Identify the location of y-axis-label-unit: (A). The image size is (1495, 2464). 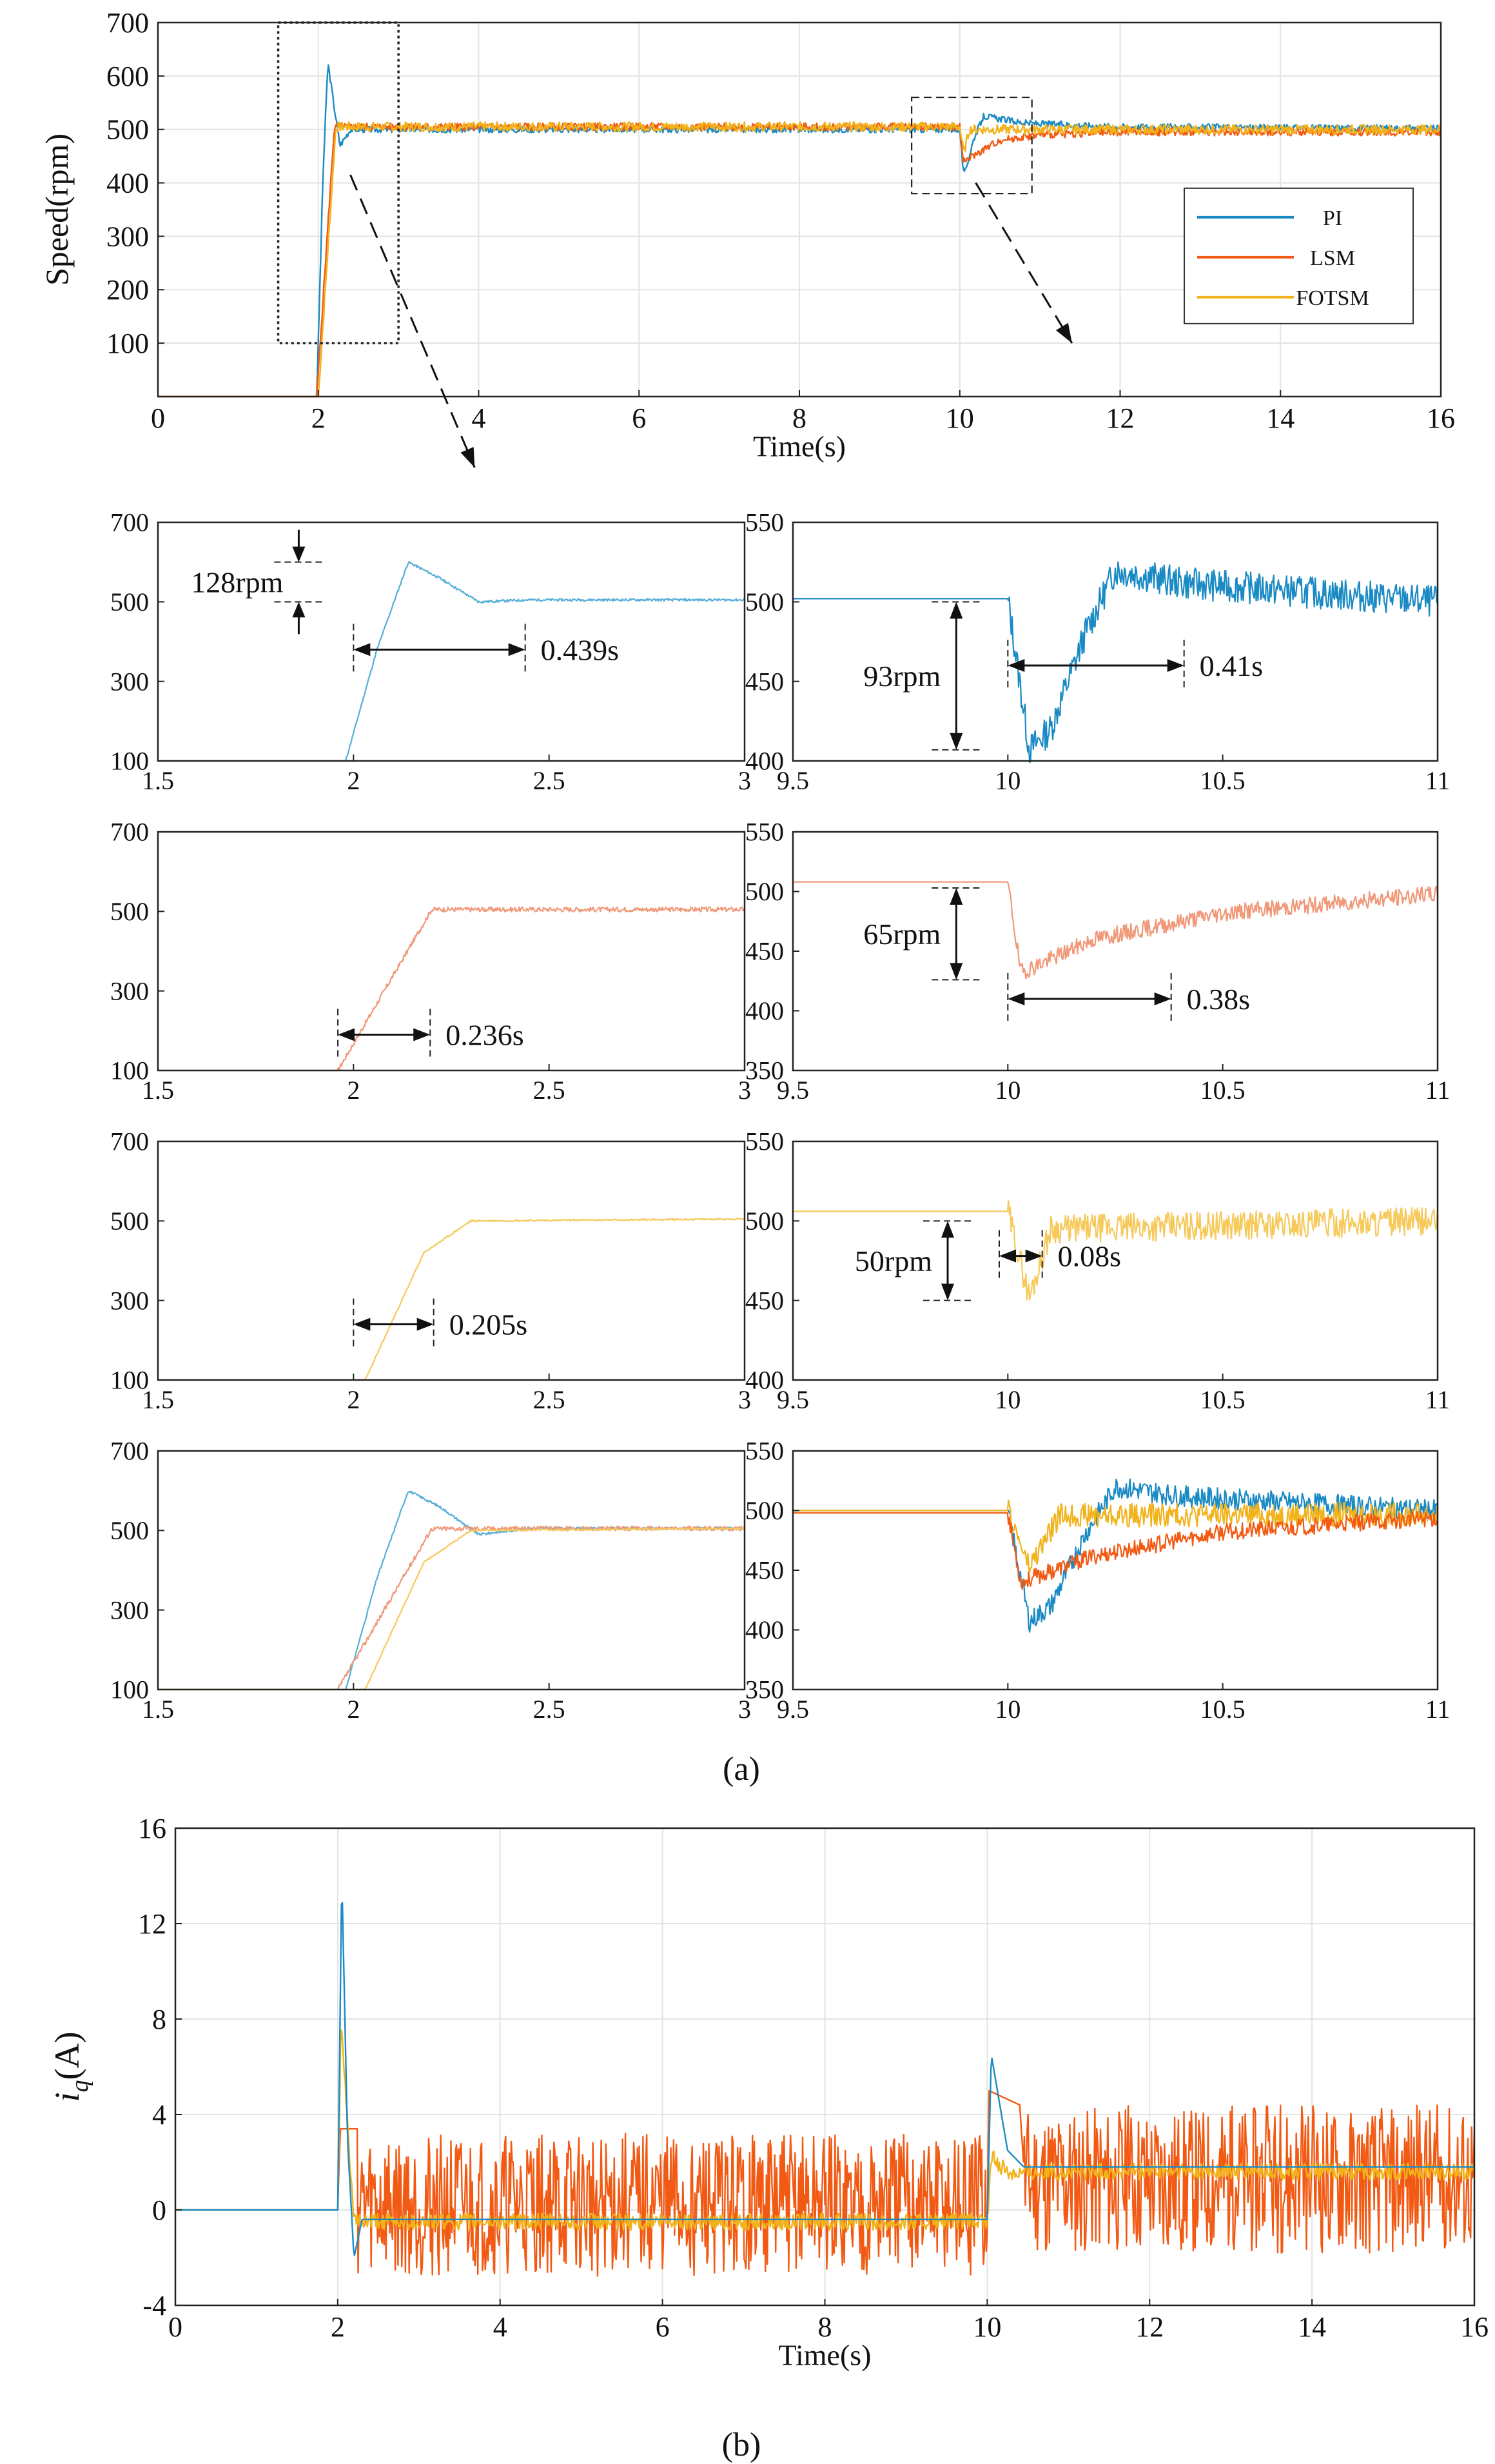
(67, 2056).